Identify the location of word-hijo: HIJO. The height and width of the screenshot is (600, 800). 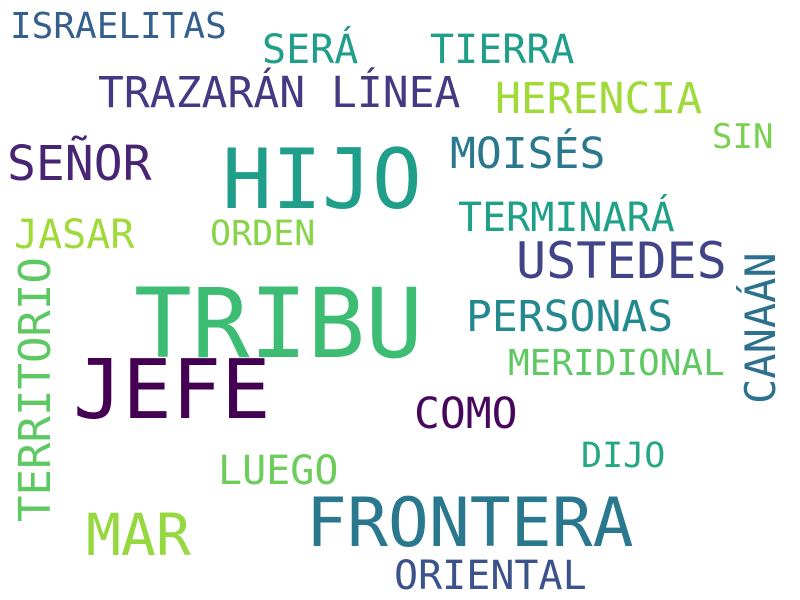
(322, 179).